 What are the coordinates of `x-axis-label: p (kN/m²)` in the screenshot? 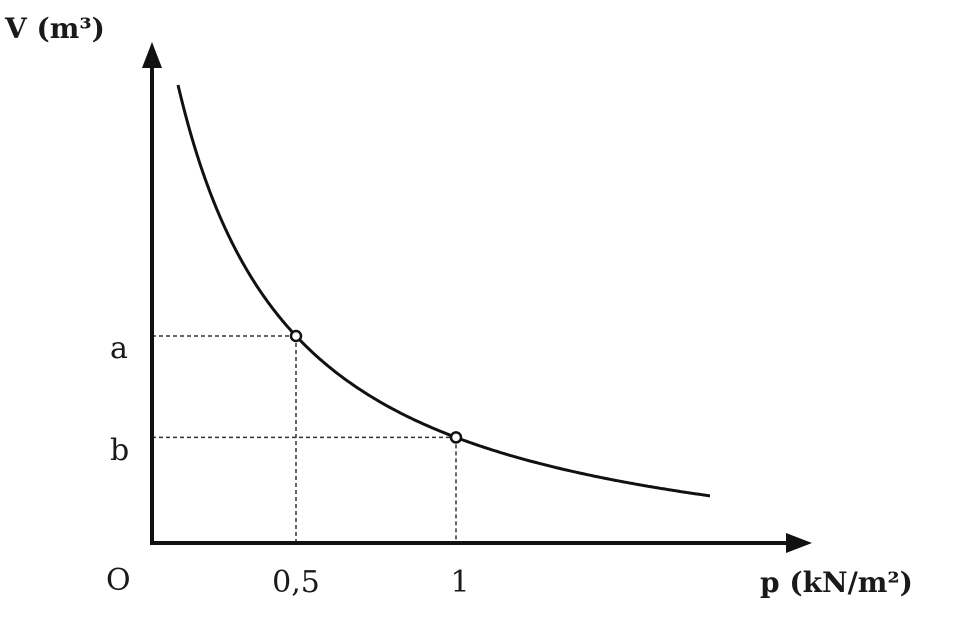 It's located at (836, 582).